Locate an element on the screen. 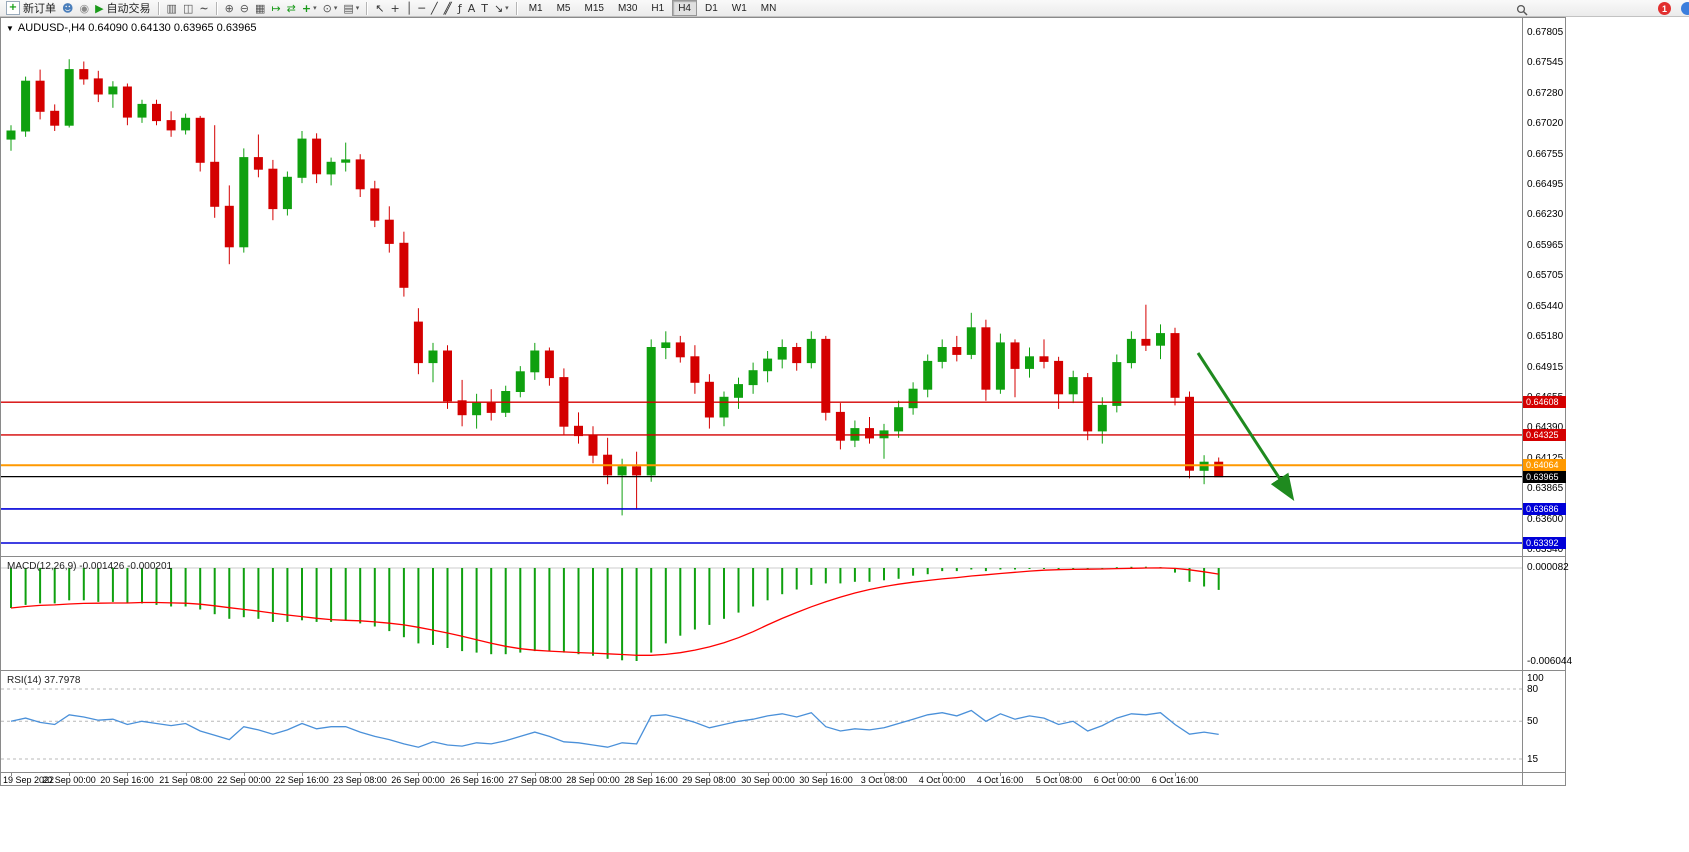  arrows-icon: ↘ ▾ is located at coordinates (501, 8).